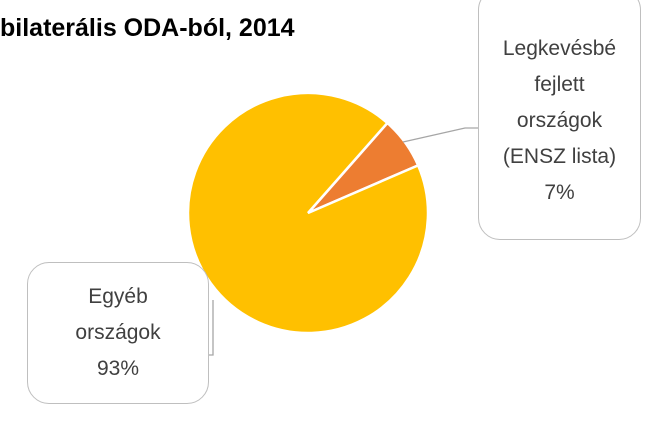 This screenshot has height=428, width=655. What do you see at coordinates (118, 314) in the screenshot?
I see `data-label-category: Egyéb országok` at bounding box center [118, 314].